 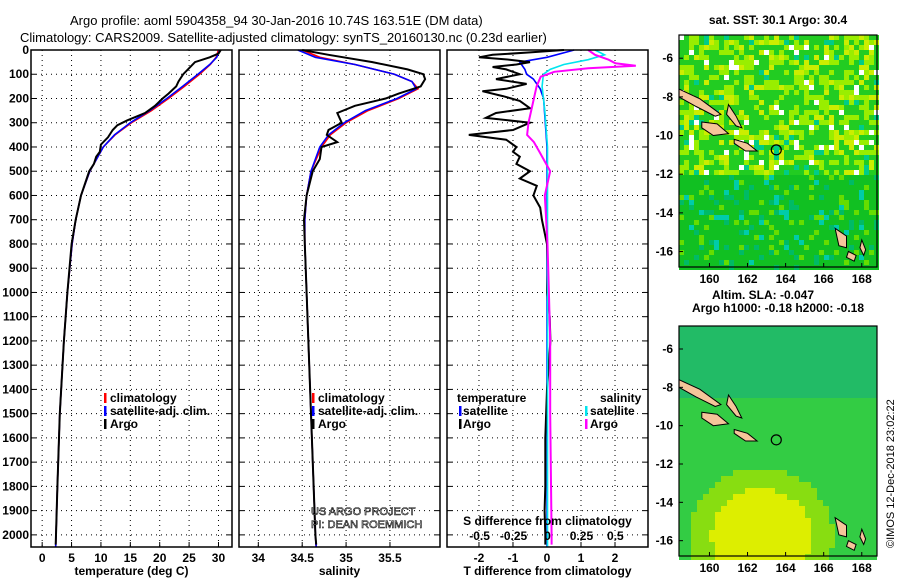 What do you see at coordinates (19, 98) in the screenshot?
I see `y-tick-label: 200` at bounding box center [19, 98].